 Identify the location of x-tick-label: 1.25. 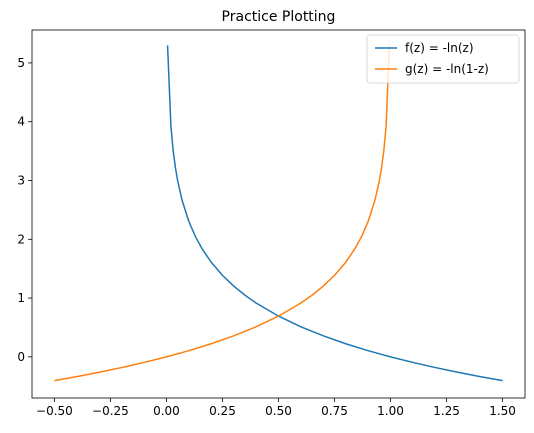
(446, 411).